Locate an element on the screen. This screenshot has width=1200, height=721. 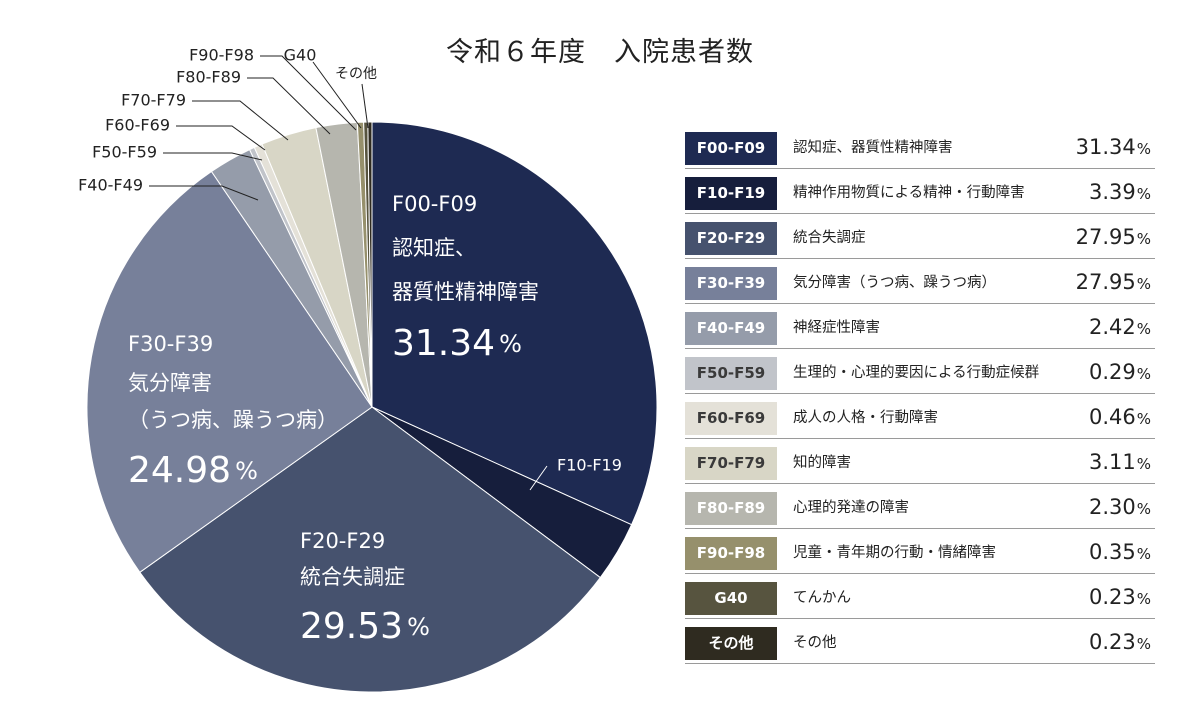
callout-label-F70-F79: F70-F79 is located at coordinates (153, 100).